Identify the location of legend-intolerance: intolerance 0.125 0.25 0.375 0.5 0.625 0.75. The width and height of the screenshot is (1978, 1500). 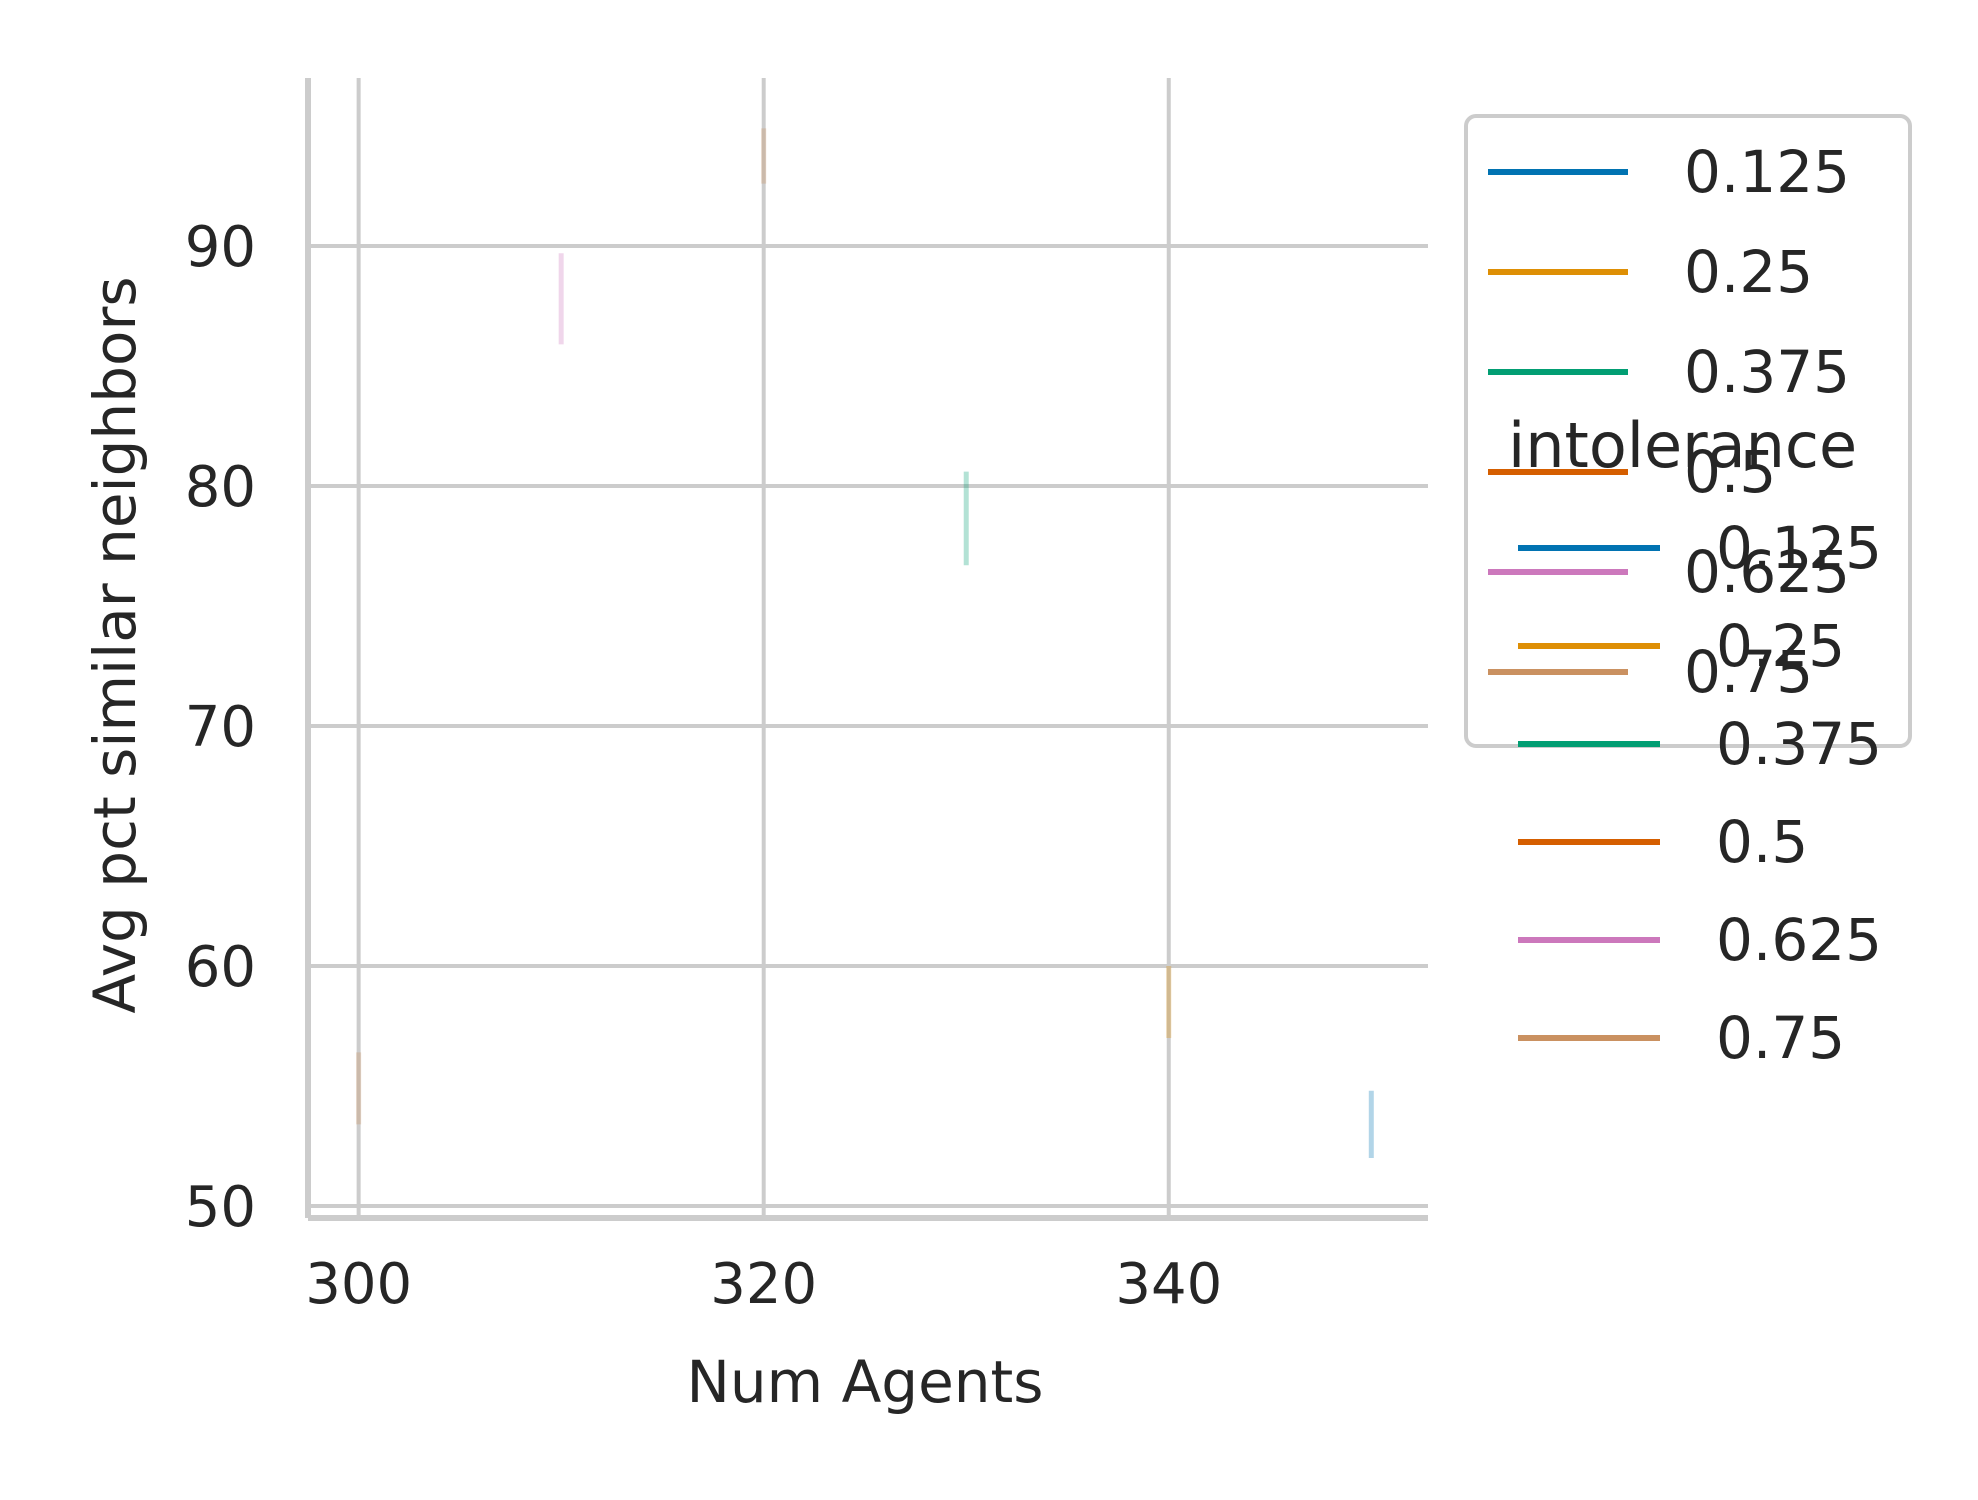
(1695, 740).